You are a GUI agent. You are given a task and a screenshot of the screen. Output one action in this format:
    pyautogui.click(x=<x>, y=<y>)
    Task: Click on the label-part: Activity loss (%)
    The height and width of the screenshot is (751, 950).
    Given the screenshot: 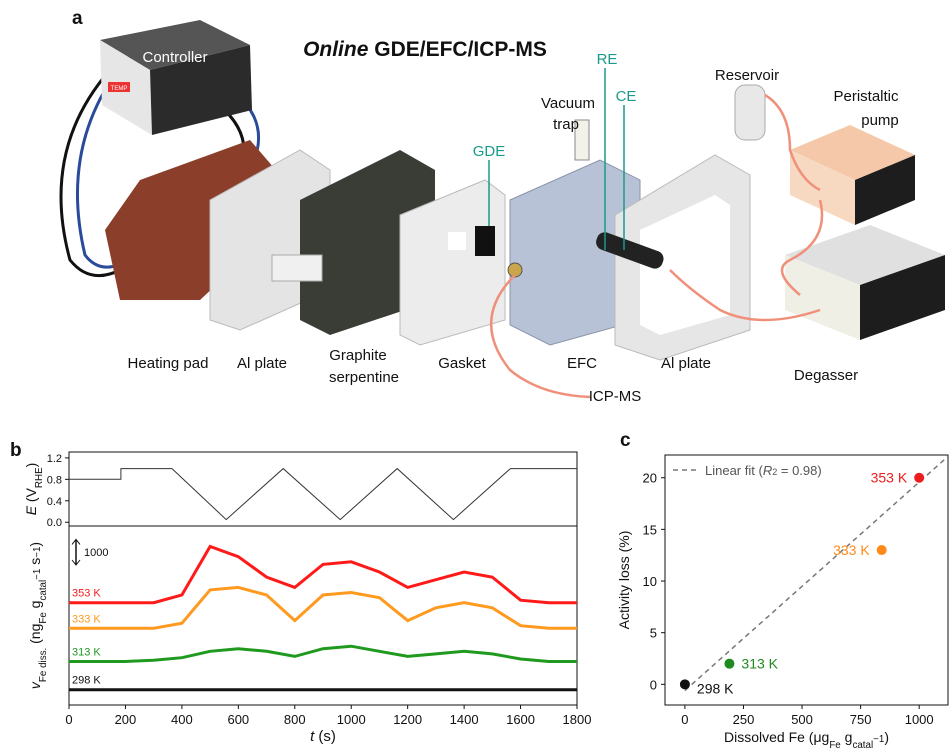 What is the action you would take?
    pyautogui.click(x=624, y=580)
    